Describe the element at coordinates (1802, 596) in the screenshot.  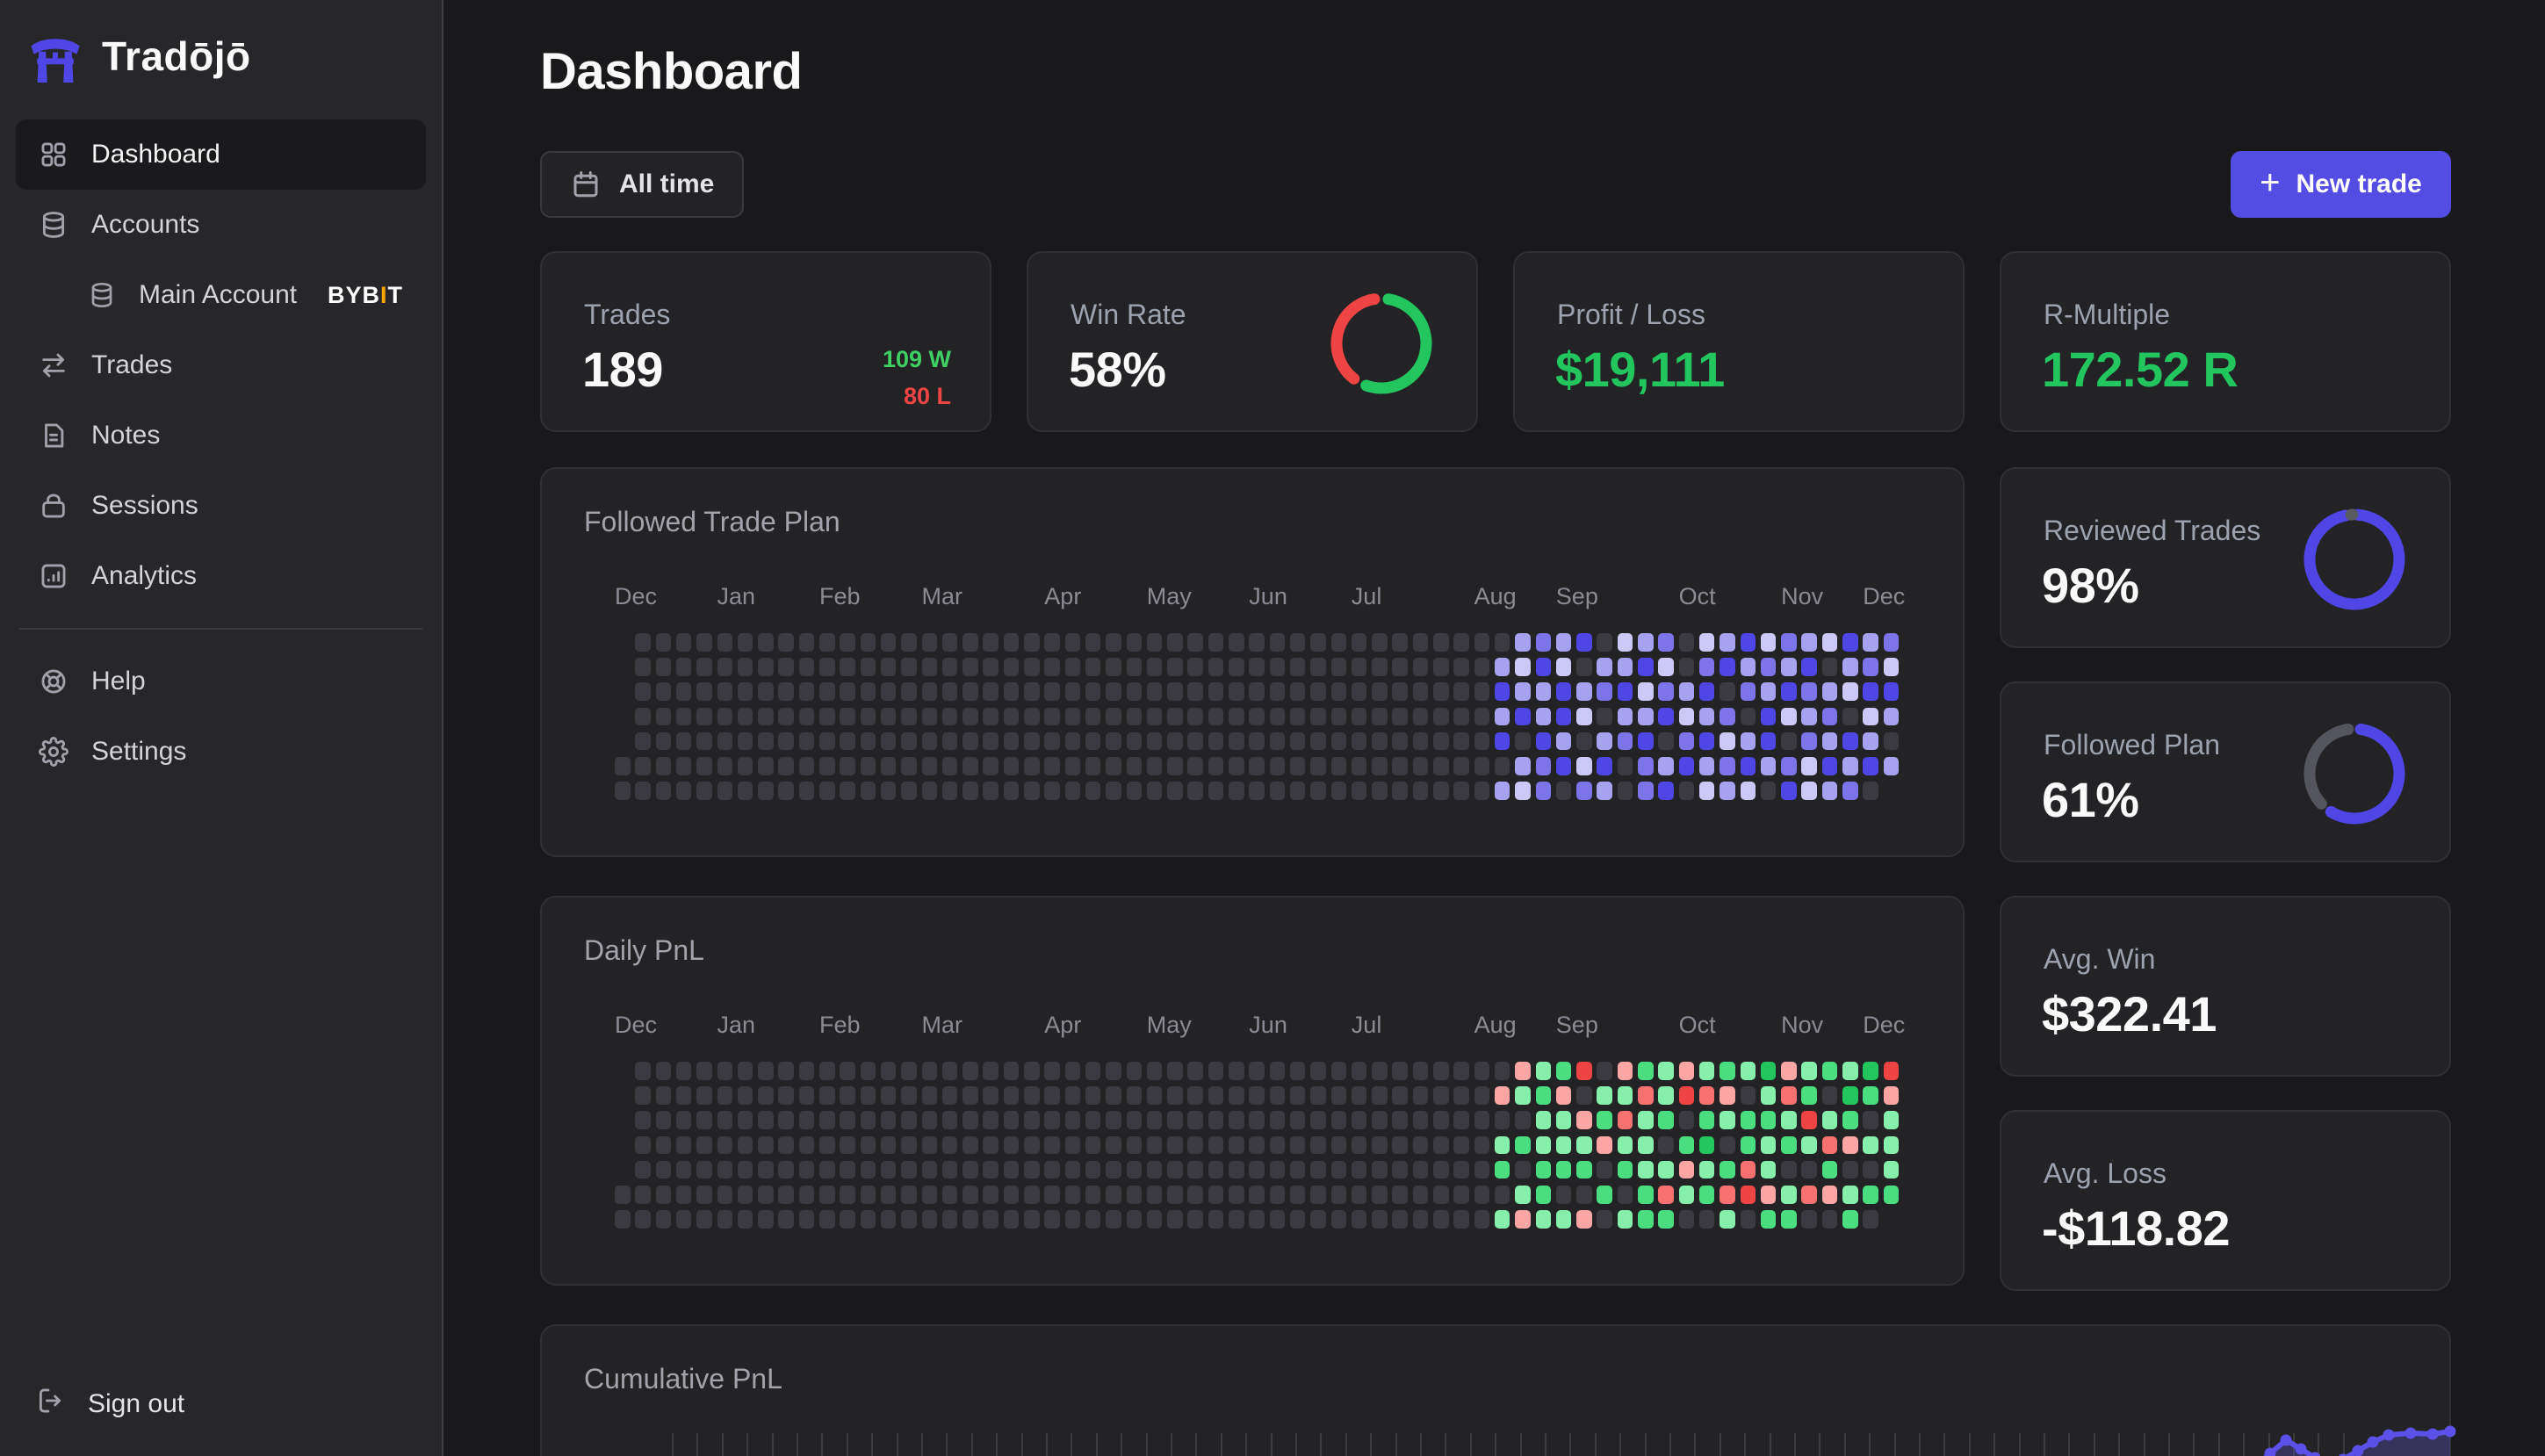
I see `month-label: Nov` at that location.